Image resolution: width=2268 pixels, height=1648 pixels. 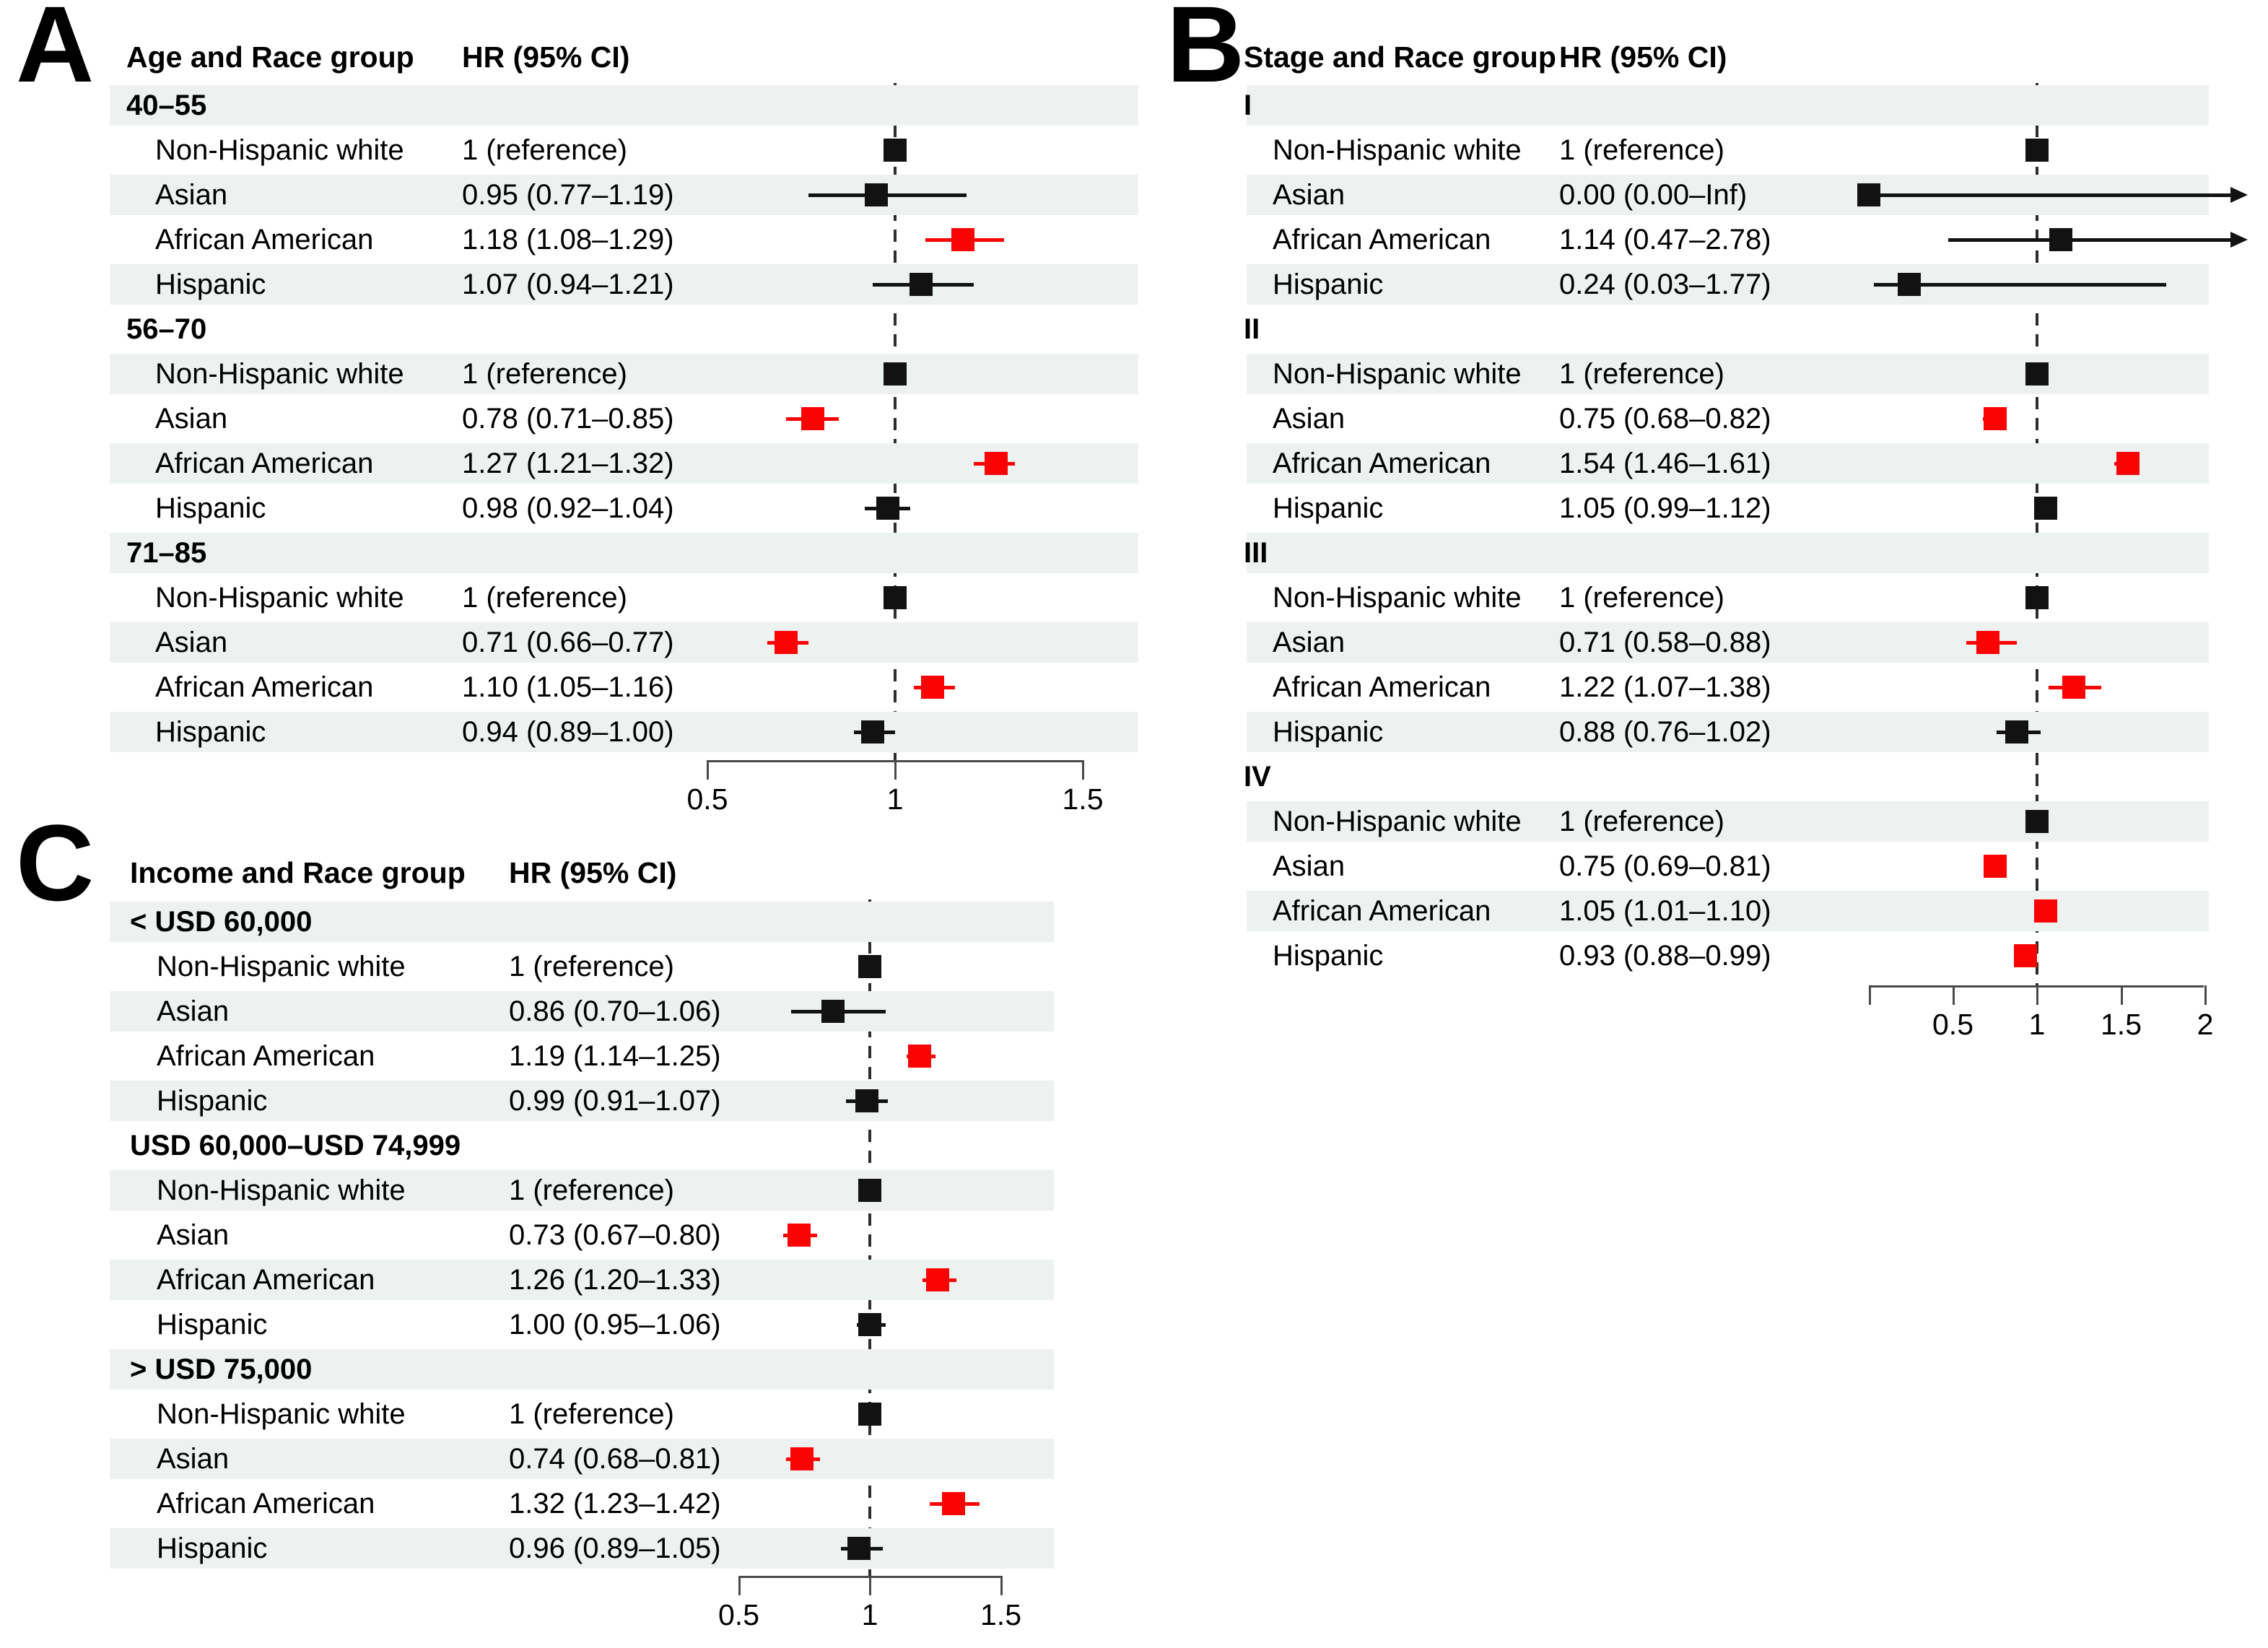 I want to click on hr-value: 0.88 (0.76–1.02), so click(x=1665, y=732).